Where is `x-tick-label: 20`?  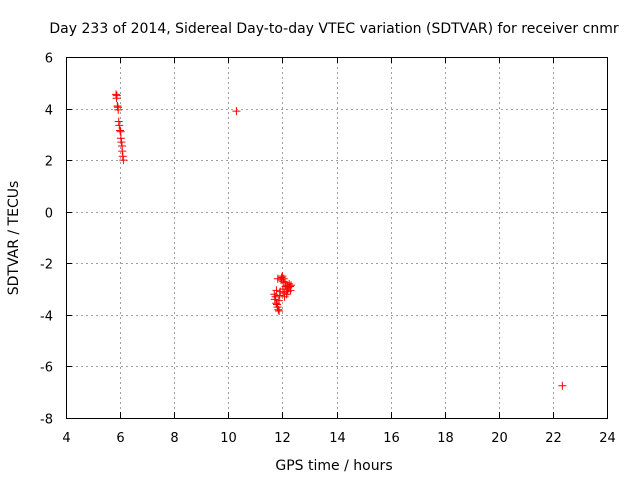
x-tick-label: 20 is located at coordinates (499, 438).